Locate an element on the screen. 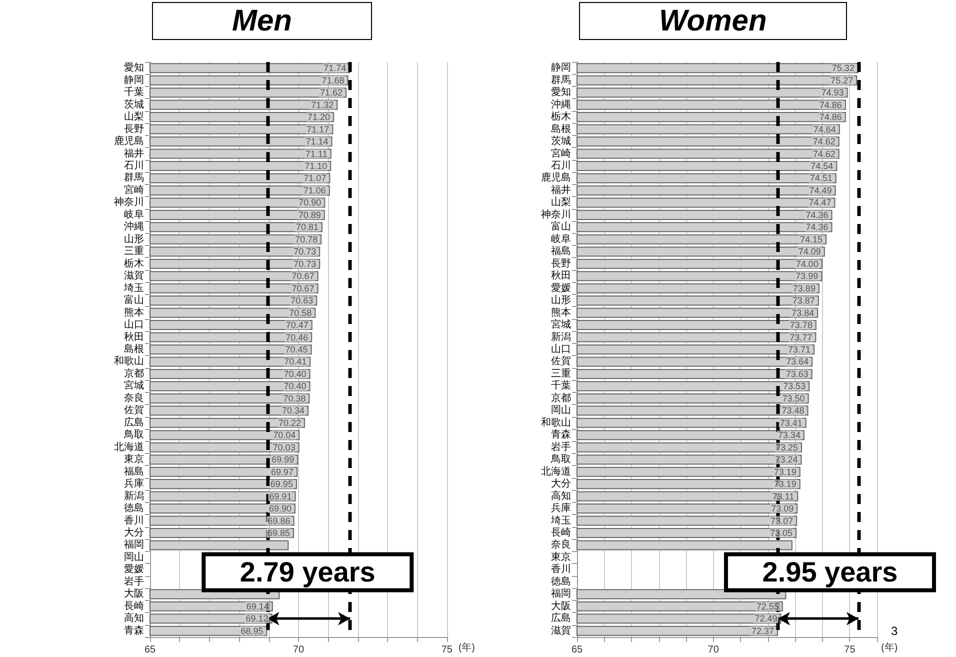 This screenshot has height=657, width=956. data-label: 73.19 is located at coordinates (785, 484).